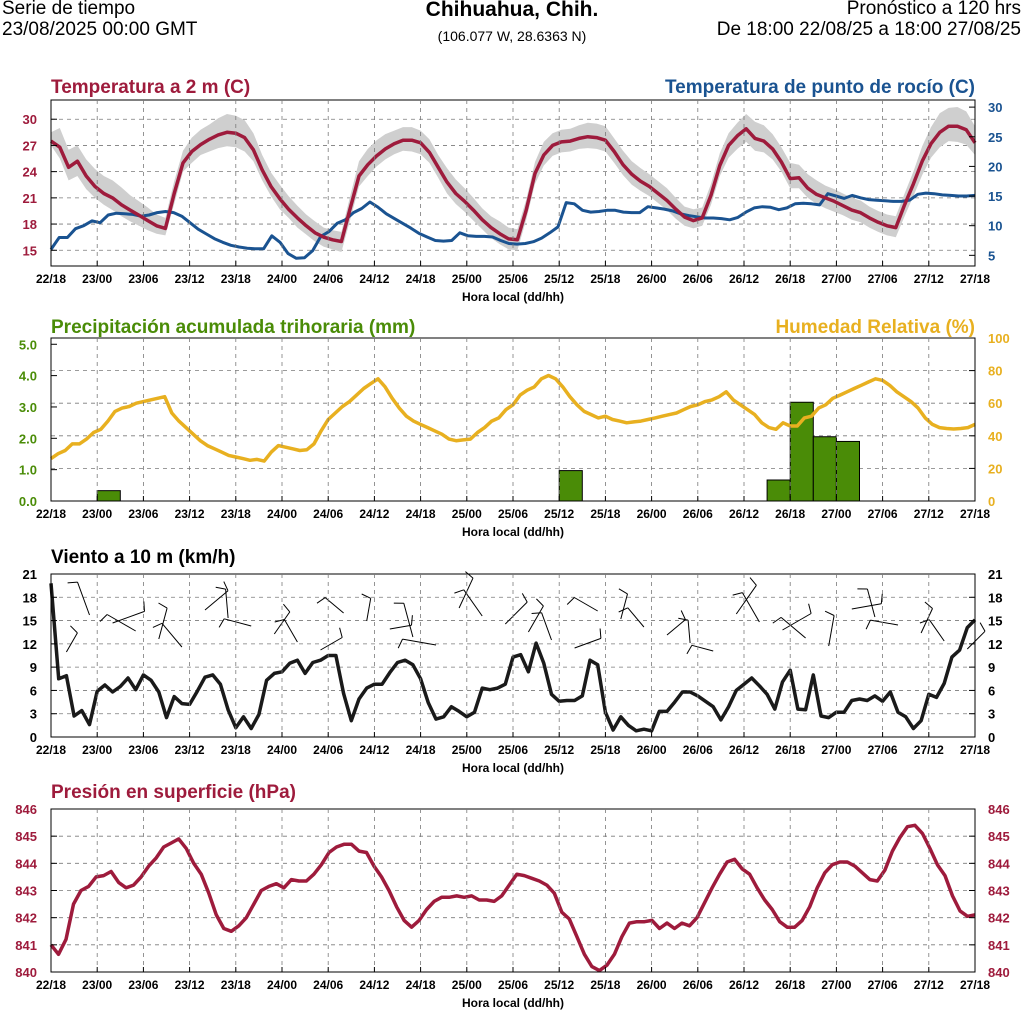  I want to click on dewpoint-title: Temperatura de punto de rocío (C), so click(820, 87).